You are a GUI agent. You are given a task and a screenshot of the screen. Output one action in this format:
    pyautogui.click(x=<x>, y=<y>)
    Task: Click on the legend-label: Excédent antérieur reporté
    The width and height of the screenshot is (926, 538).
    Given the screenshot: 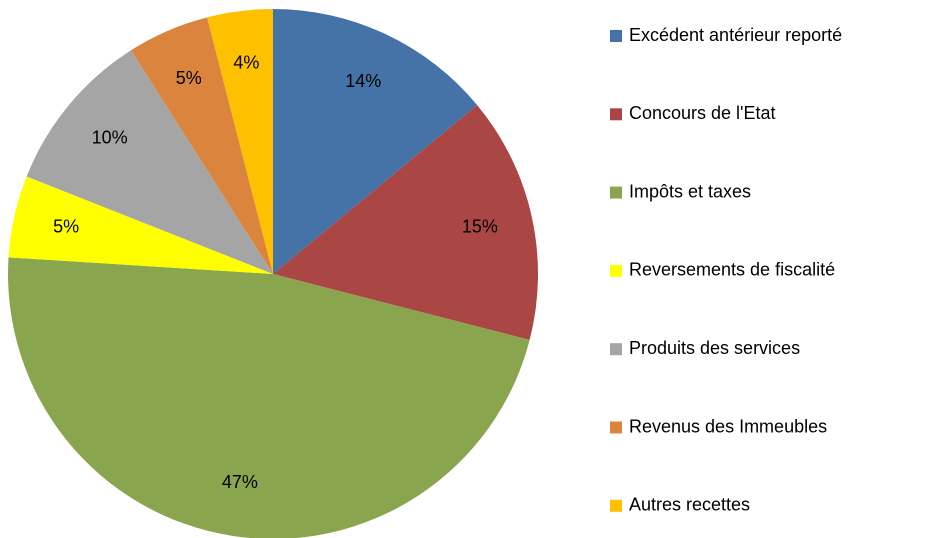 What is the action you would take?
    pyautogui.click(x=735, y=35)
    